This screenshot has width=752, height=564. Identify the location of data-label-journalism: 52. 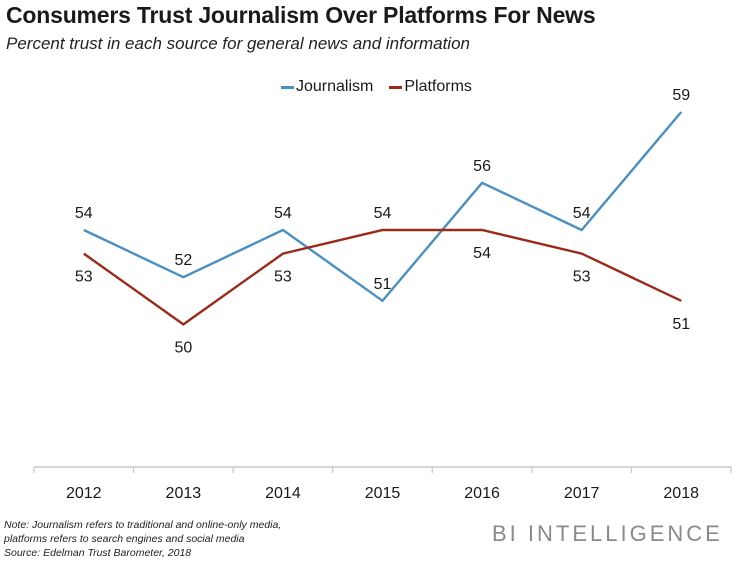
(183, 260).